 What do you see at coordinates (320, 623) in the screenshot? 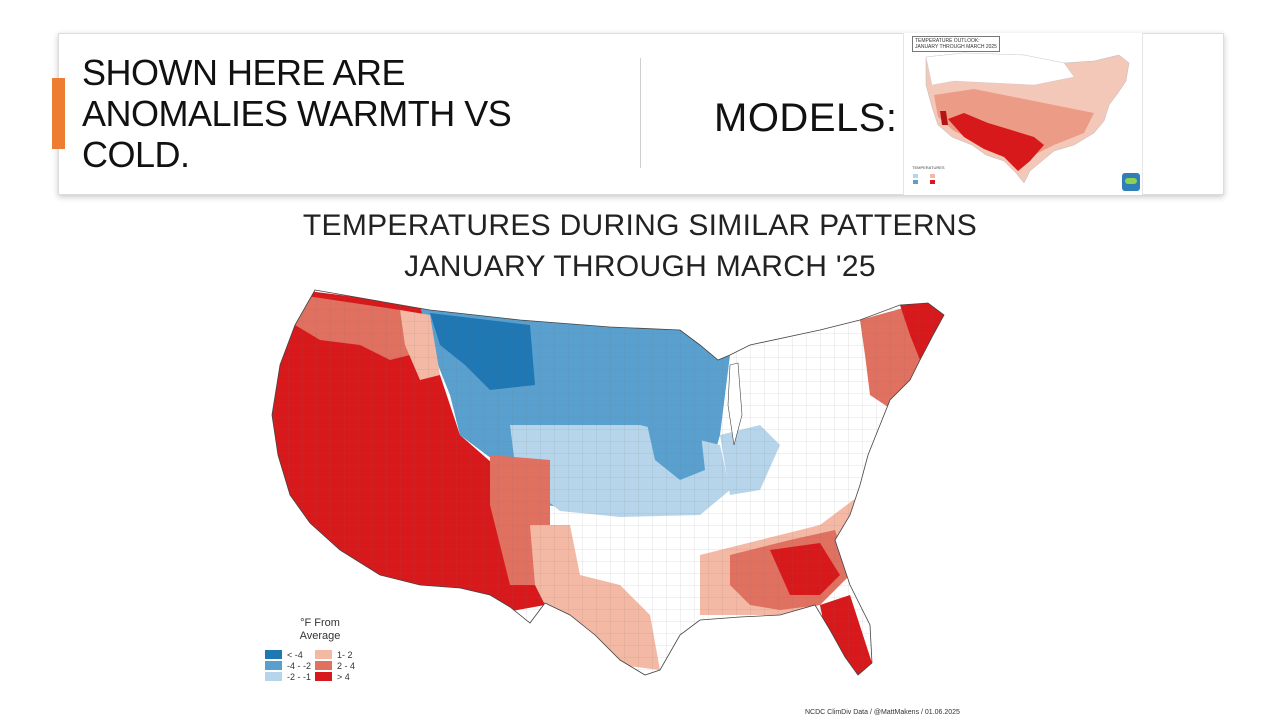
I see `legend-title-line-1: °F From` at bounding box center [320, 623].